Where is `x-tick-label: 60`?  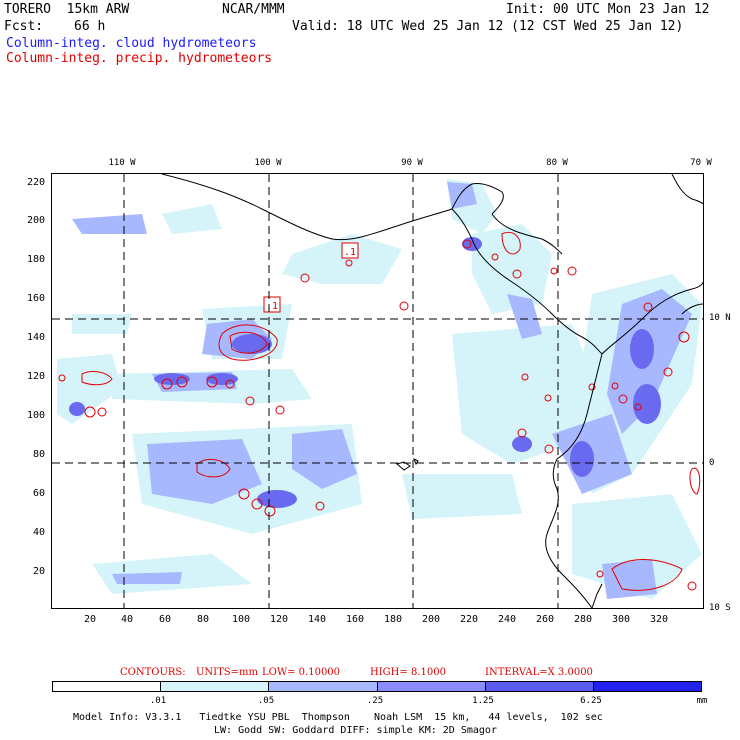 x-tick-label: 60 is located at coordinates (165, 619).